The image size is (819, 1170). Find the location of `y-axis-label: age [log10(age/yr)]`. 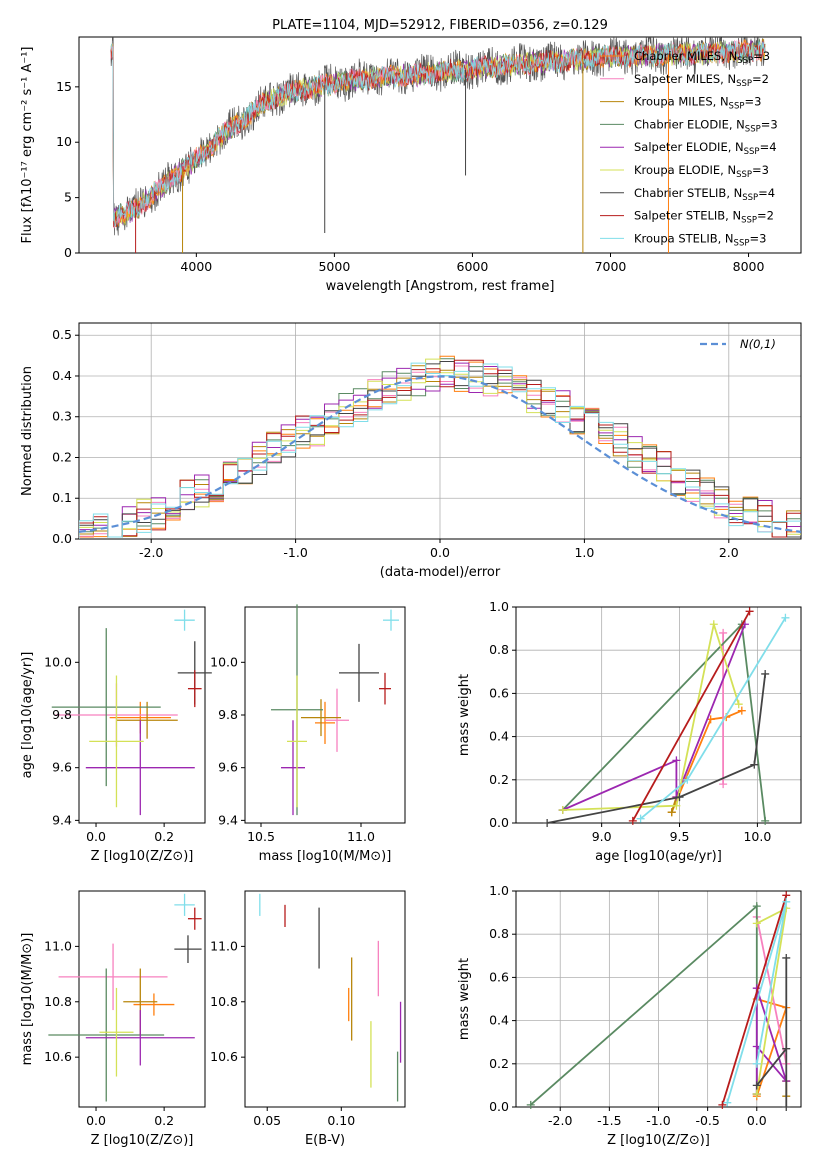

y-axis-label: age [log10(age/yr)] is located at coordinates (27, 715).